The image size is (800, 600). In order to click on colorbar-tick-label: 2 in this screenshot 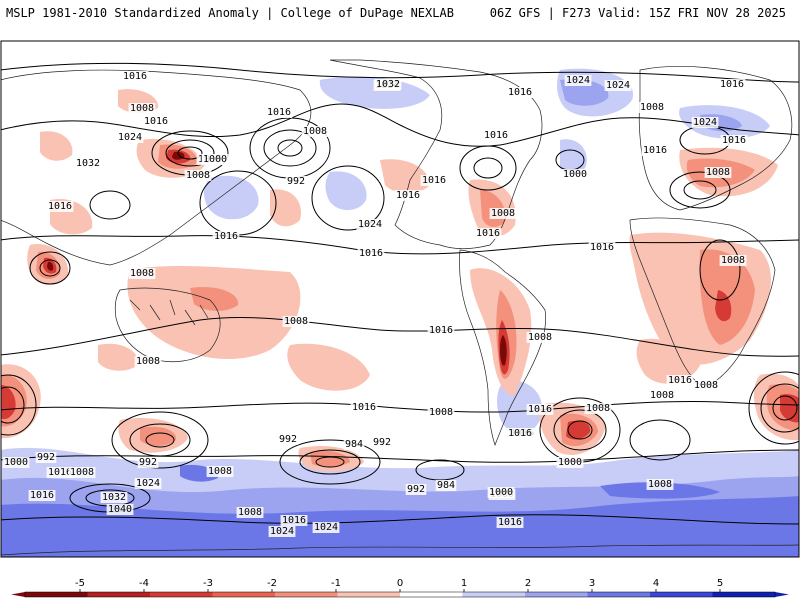, I will do `click(528, 583)`.